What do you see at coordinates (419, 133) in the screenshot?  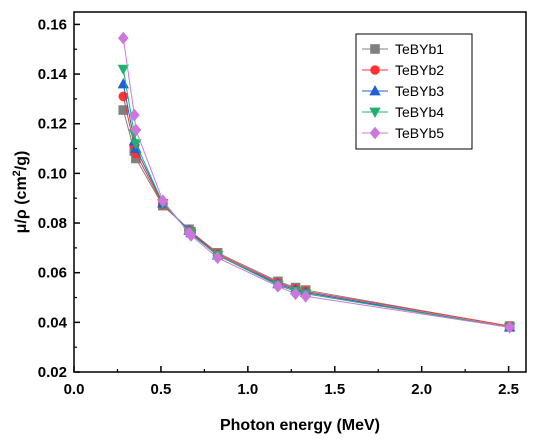 I see `legend-label: TeBYb5` at bounding box center [419, 133].